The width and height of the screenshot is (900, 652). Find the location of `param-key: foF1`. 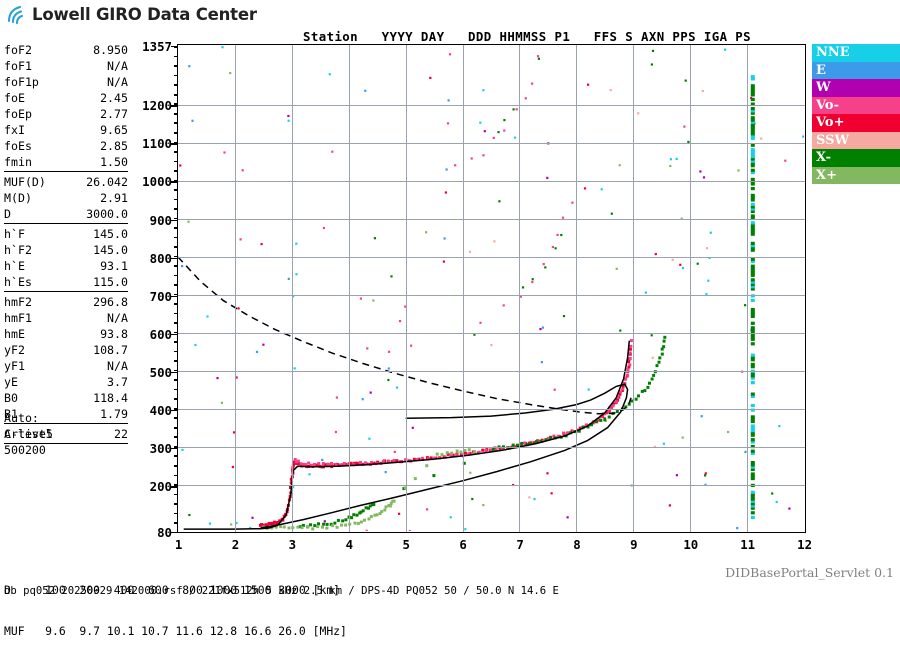

param-key: foF1 is located at coordinates (18, 66).